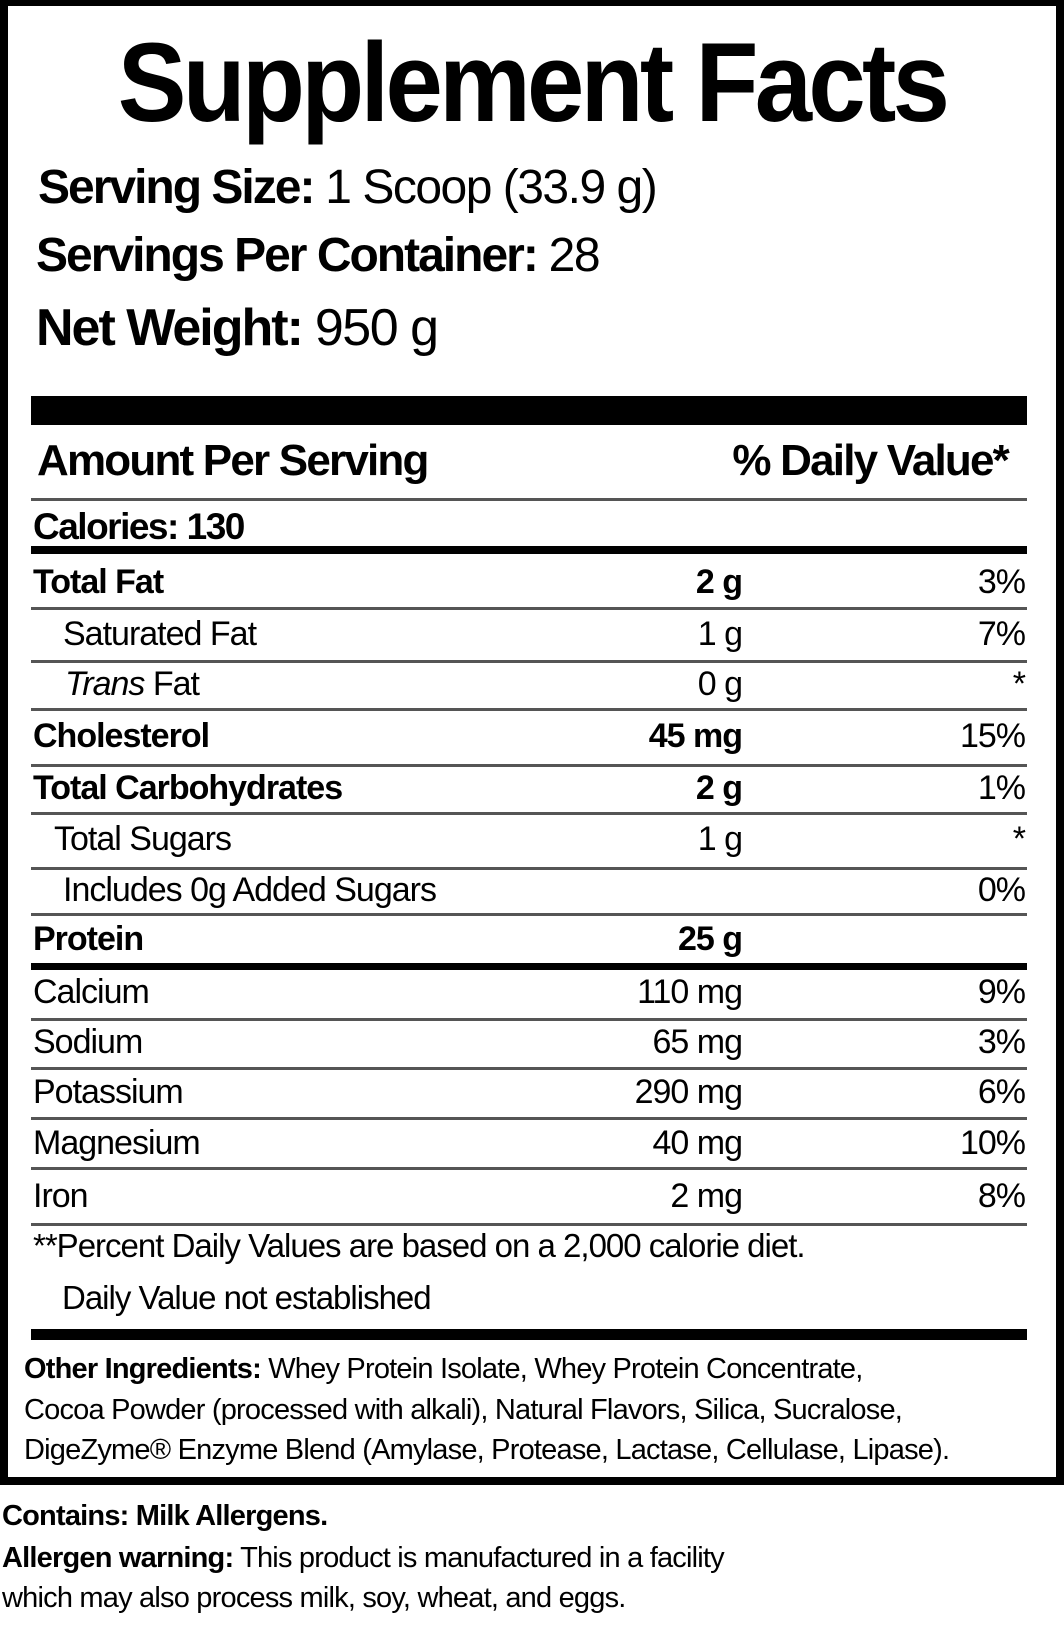 Image resolution: width=1064 pixels, height=1635 pixels. What do you see at coordinates (247, 1297) in the screenshot?
I see `footnote-not-established: Daily Value not established` at bounding box center [247, 1297].